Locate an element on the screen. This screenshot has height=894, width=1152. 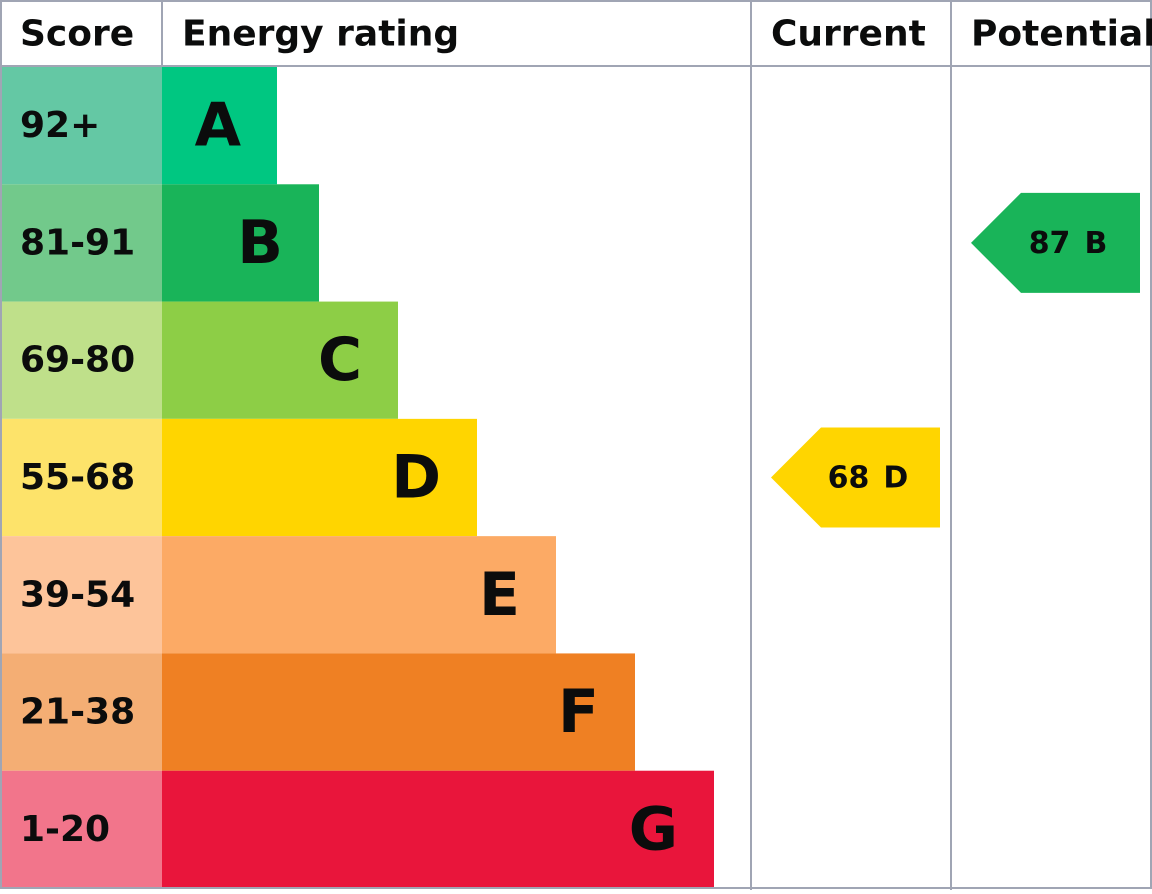
rating-letter: C is located at coordinates (340, 360).